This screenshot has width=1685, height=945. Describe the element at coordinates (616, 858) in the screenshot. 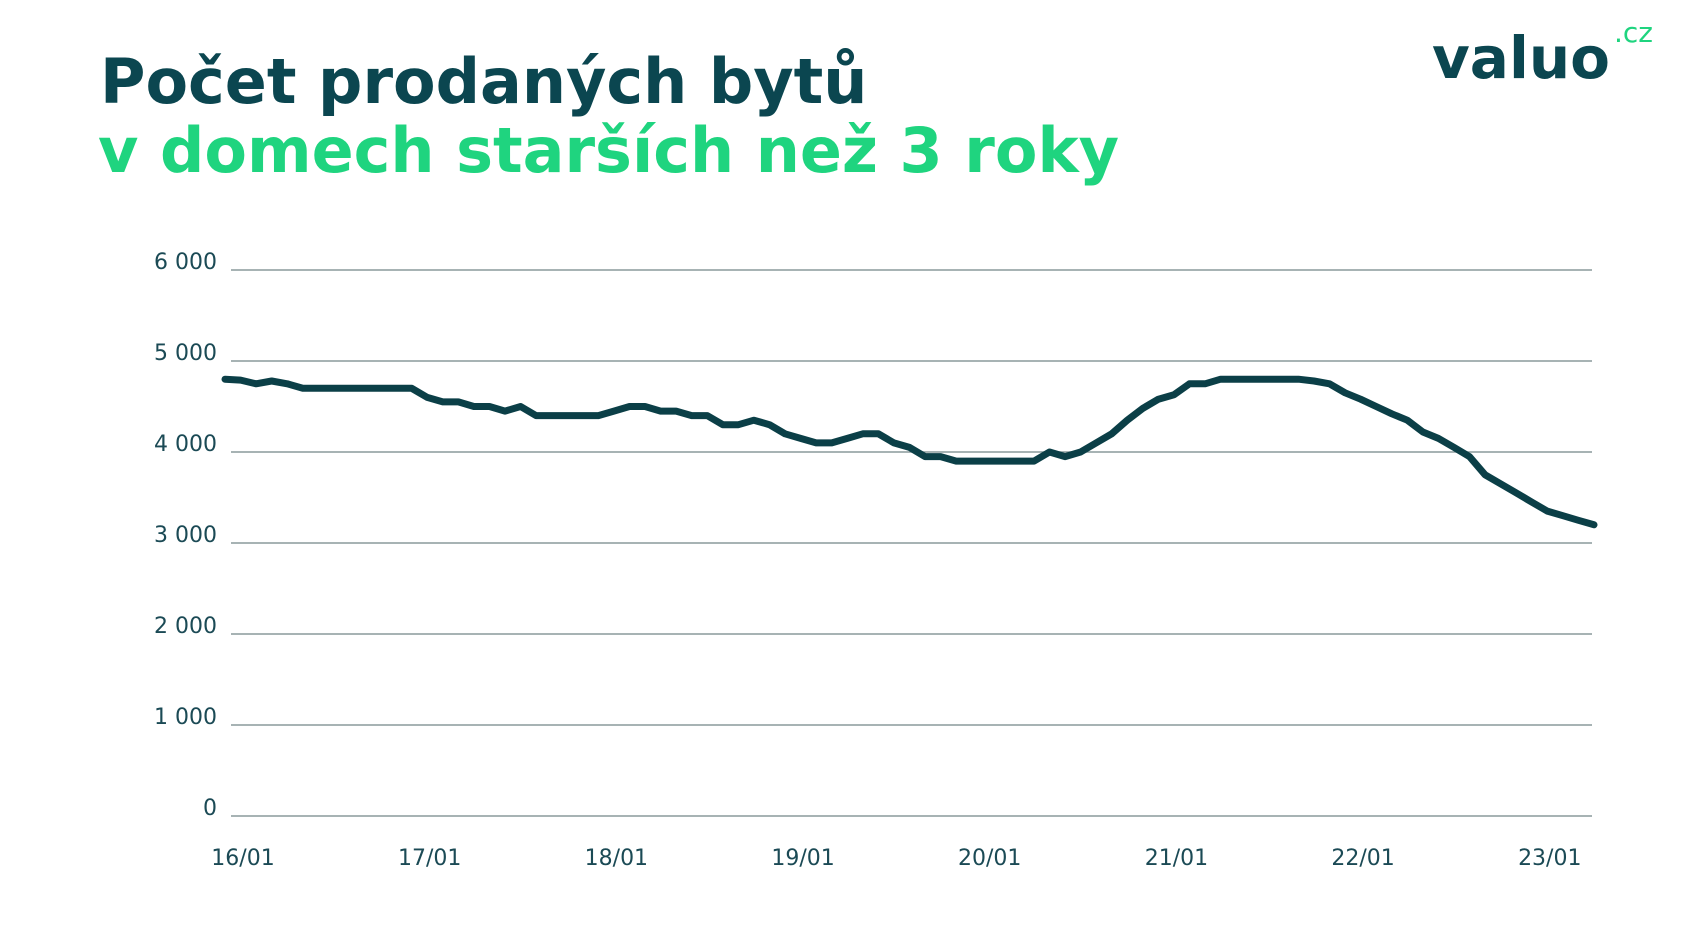

I see `x-tick-label: 18/01` at that location.